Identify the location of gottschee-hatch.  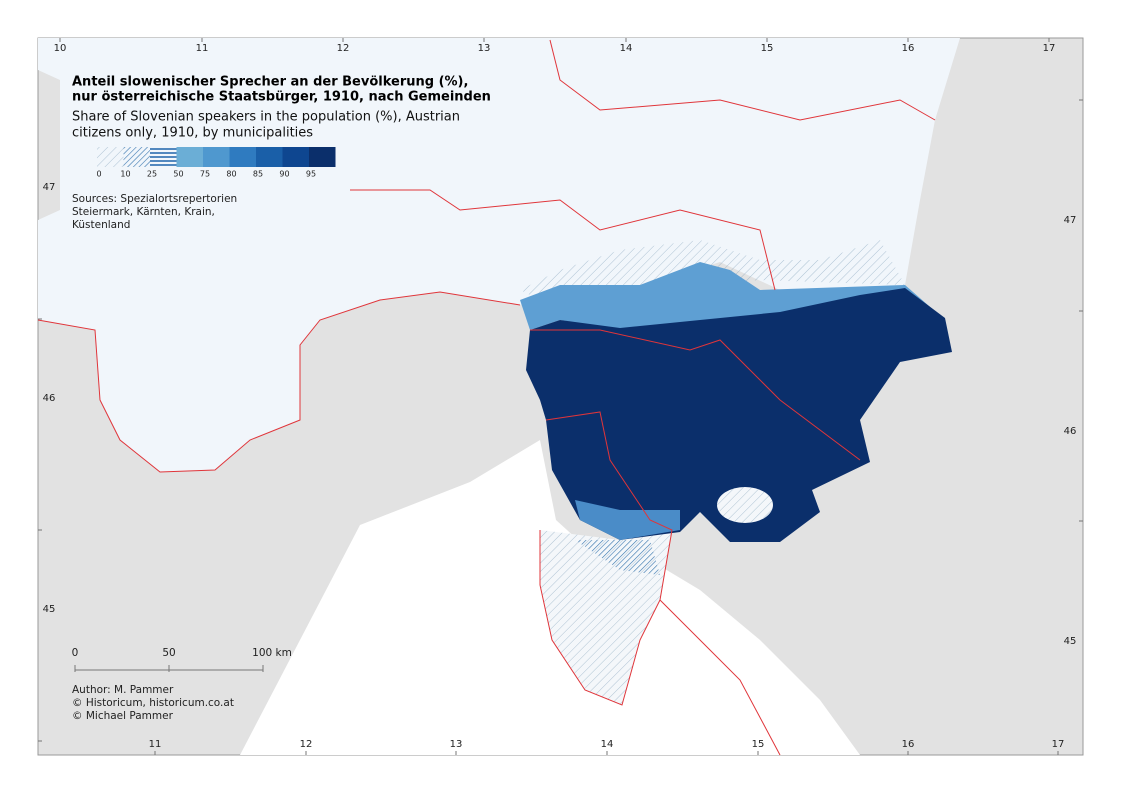
(745, 505).